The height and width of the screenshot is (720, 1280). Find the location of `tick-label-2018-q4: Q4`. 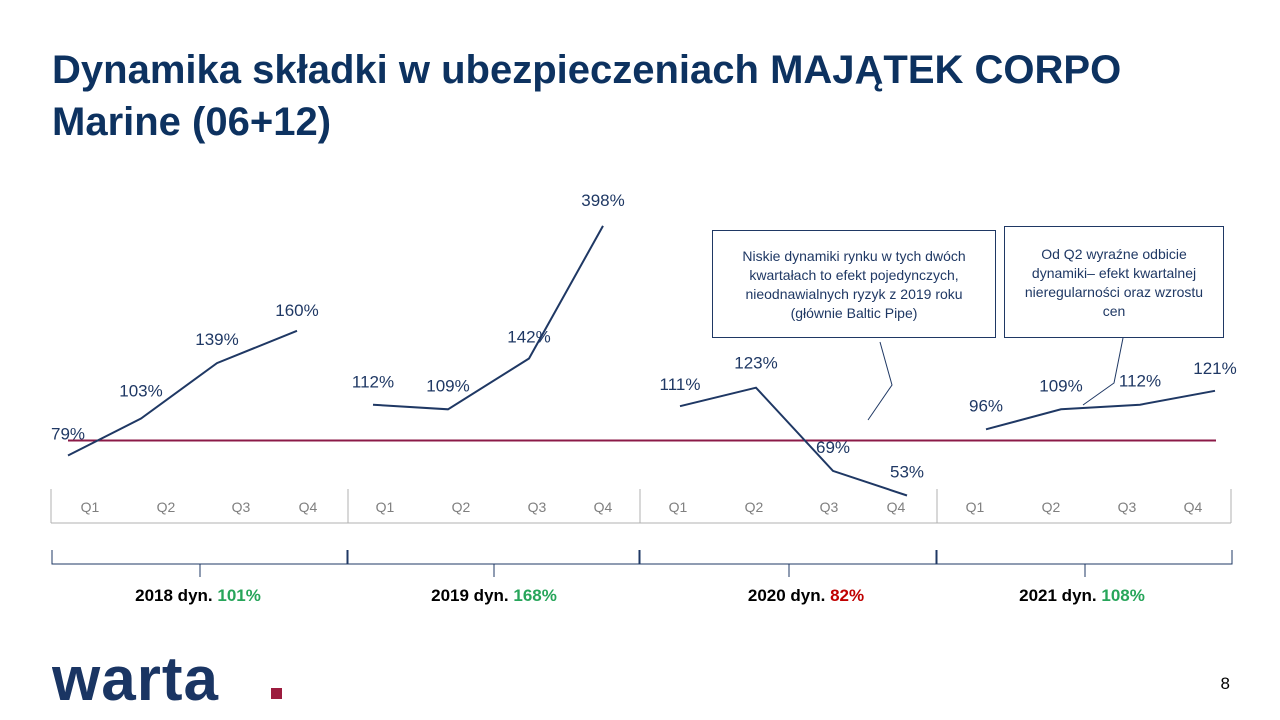

tick-label-2018-q4: Q4 is located at coordinates (308, 507).